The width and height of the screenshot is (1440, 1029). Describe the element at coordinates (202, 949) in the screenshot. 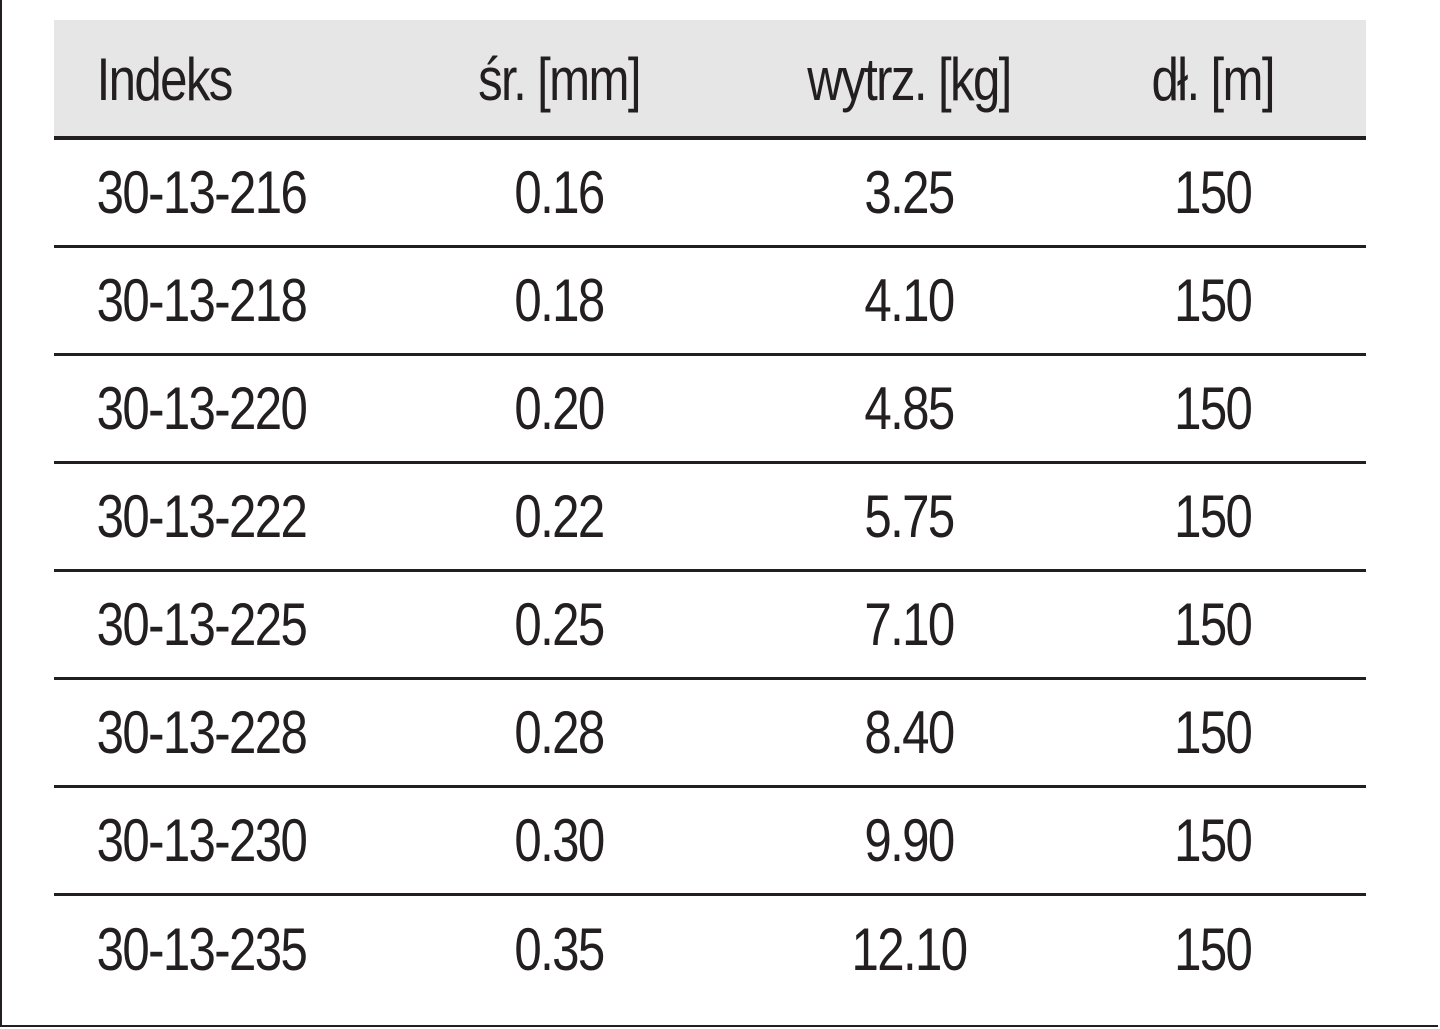

I see `cell-index: 30-13-235` at that location.